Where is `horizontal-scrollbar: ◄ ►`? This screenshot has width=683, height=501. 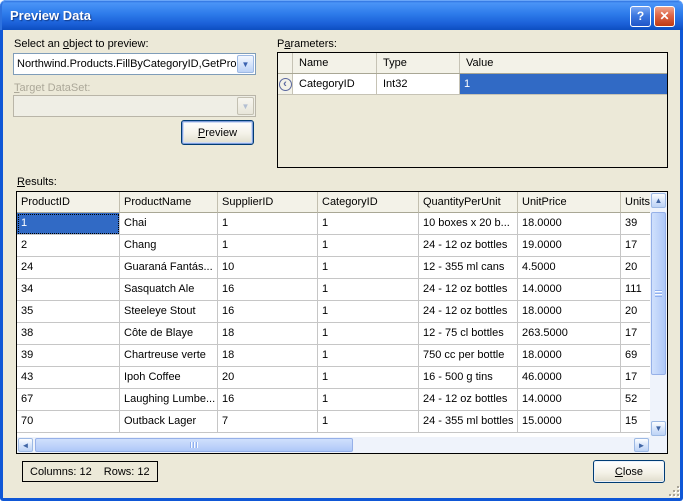 horizontal-scrollbar: ◄ ► is located at coordinates (333, 445).